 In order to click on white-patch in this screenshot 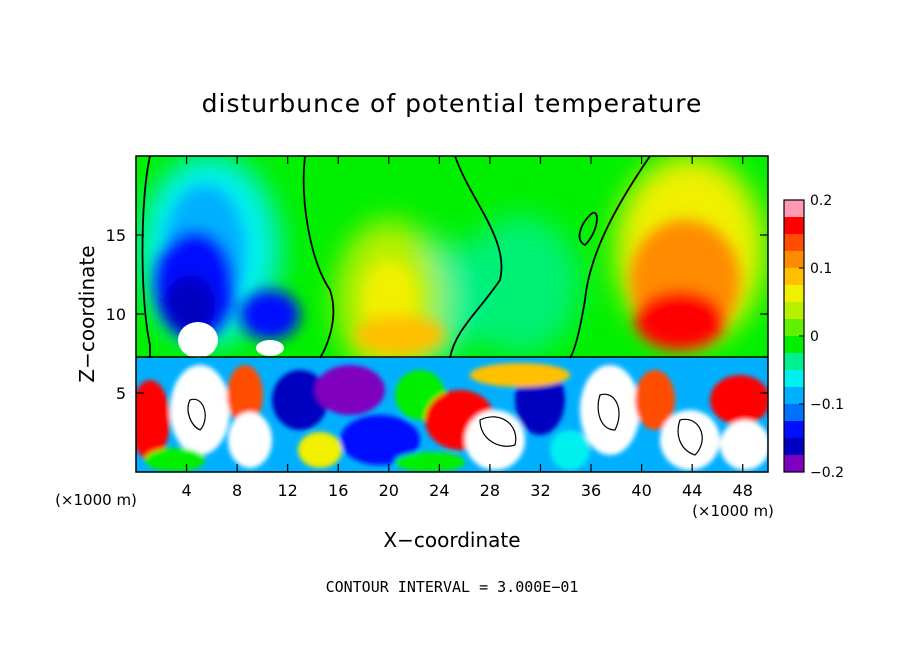, I will do `click(198, 340)`.